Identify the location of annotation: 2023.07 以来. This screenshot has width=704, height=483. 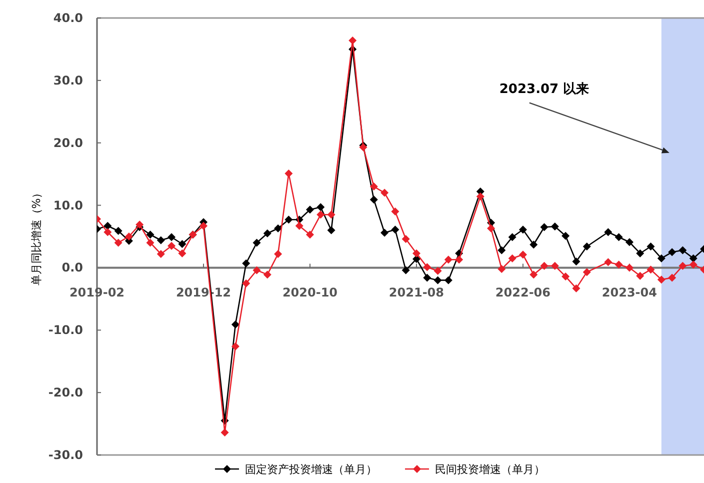
(544, 89).